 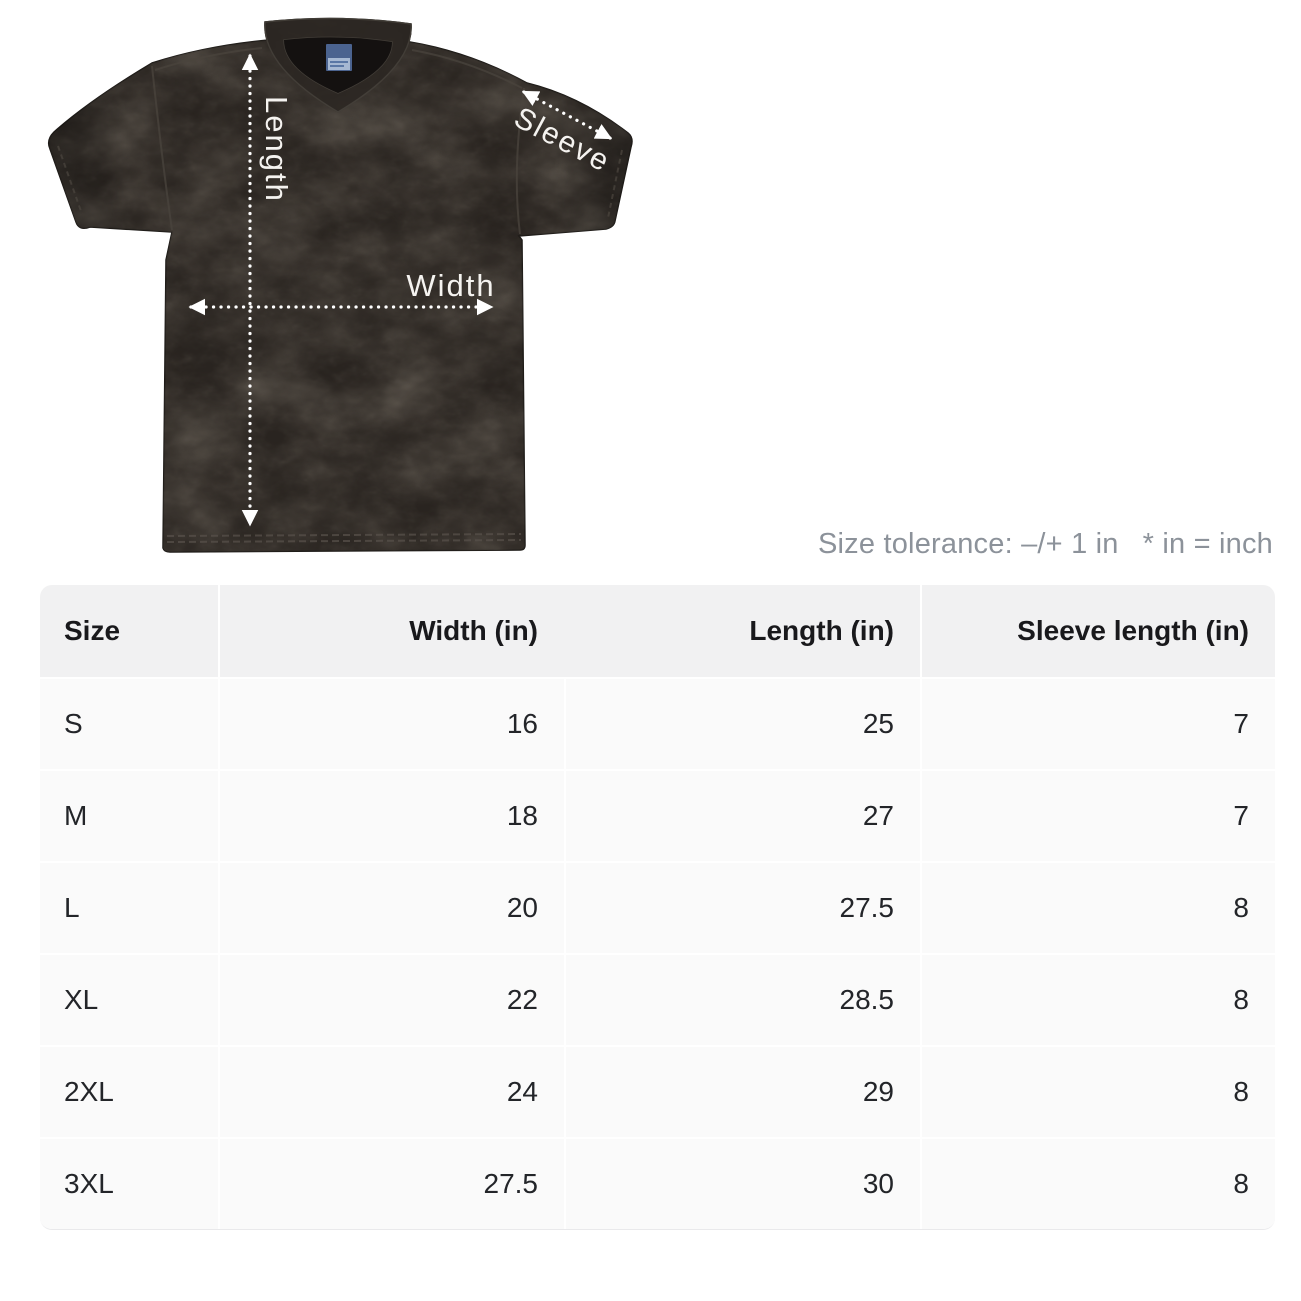 What do you see at coordinates (129, 1184) in the screenshot?
I see `size-cell: 3XL` at bounding box center [129, 1184].